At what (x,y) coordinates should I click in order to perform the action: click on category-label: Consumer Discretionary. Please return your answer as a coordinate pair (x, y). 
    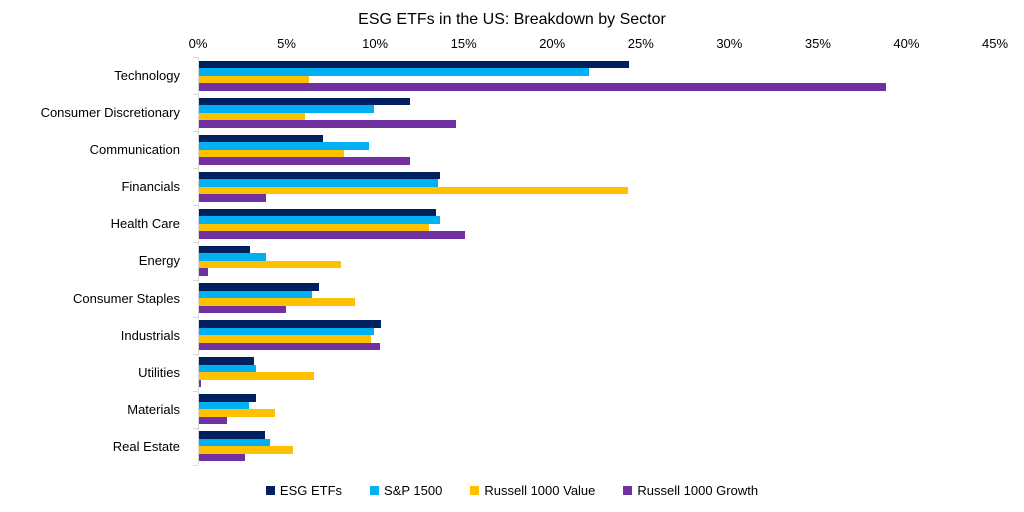
    Looking at the image, I should click on (110, 113).